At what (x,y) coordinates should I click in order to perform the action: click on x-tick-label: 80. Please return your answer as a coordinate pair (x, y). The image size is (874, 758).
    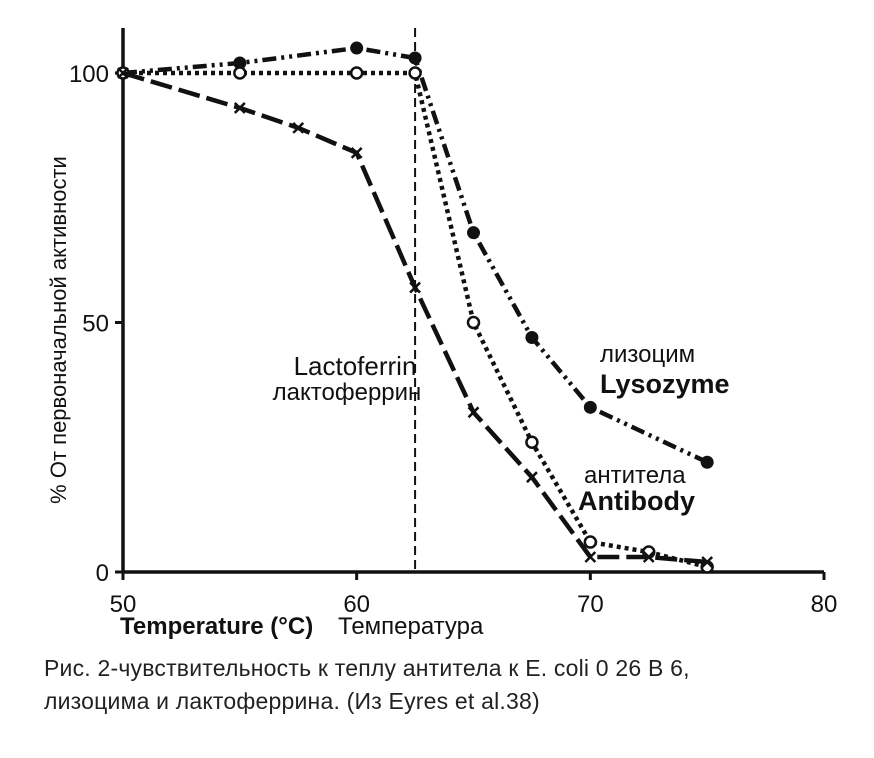
    Looking at the image, I should click on (824, 604).